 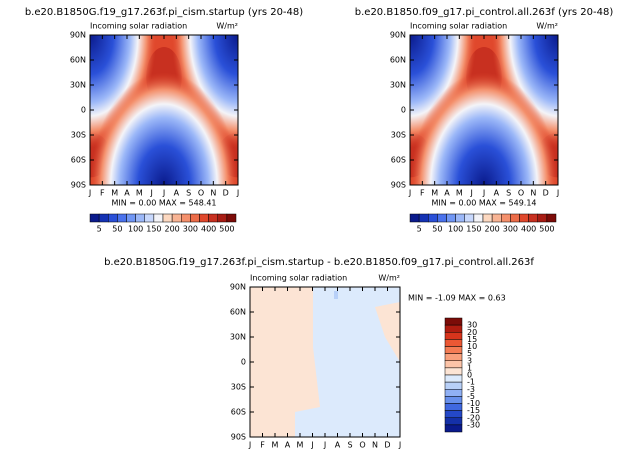 I want to click on stats: MIN = -1.09 MAX = 0.63, so click(x=457, y=298).